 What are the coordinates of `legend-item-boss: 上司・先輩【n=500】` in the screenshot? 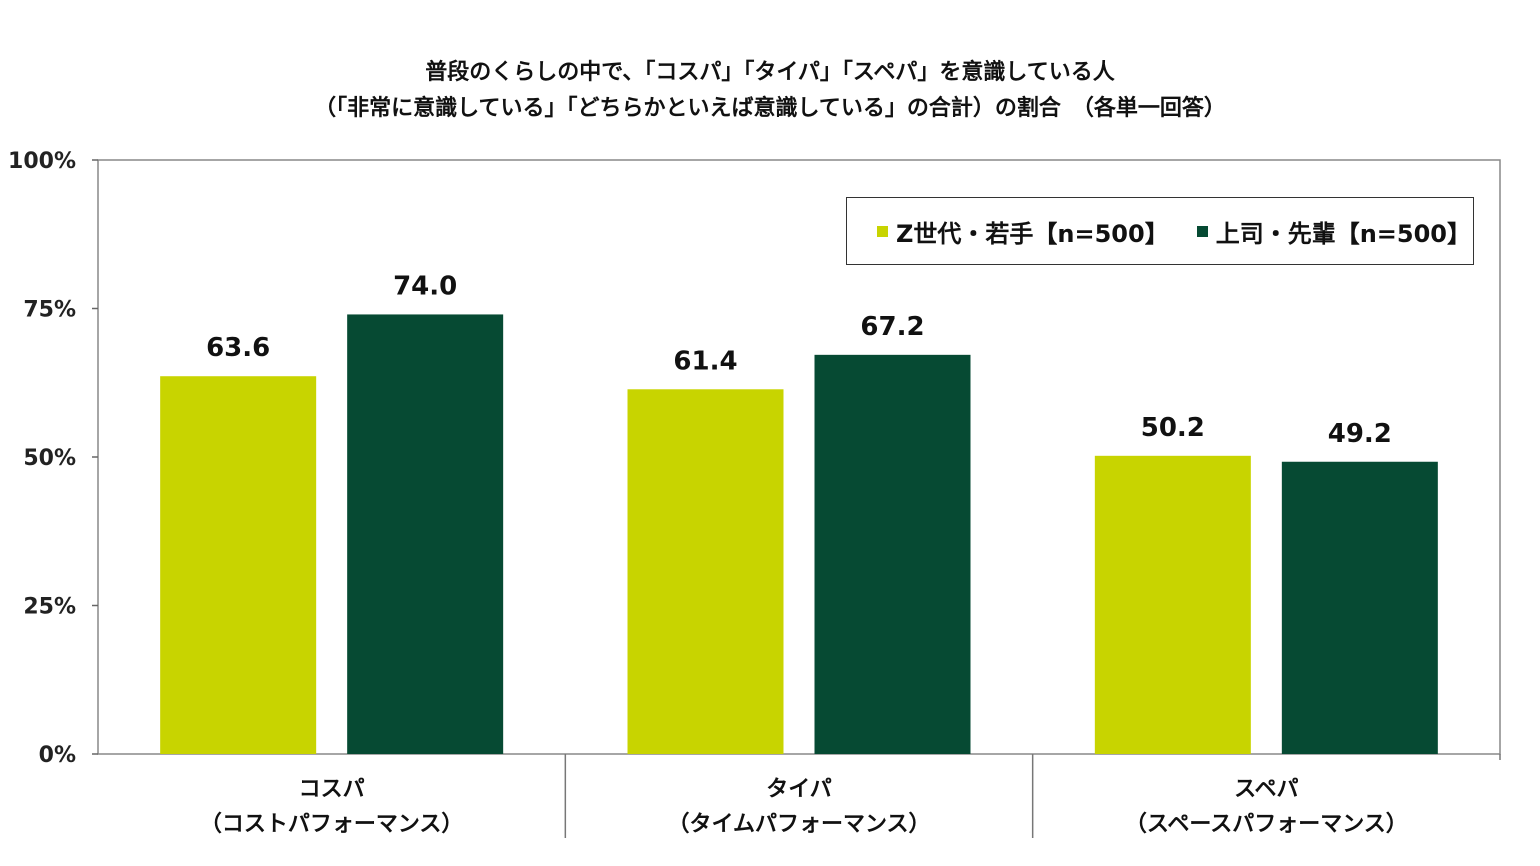 It's located at (1333, 231).